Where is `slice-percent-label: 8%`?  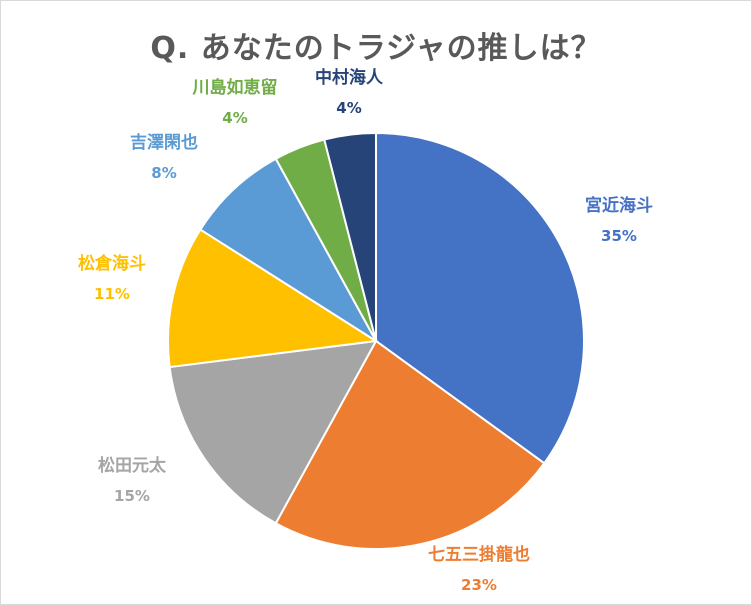
slice-percent-label: 8% is located at coordinates (163, 173).